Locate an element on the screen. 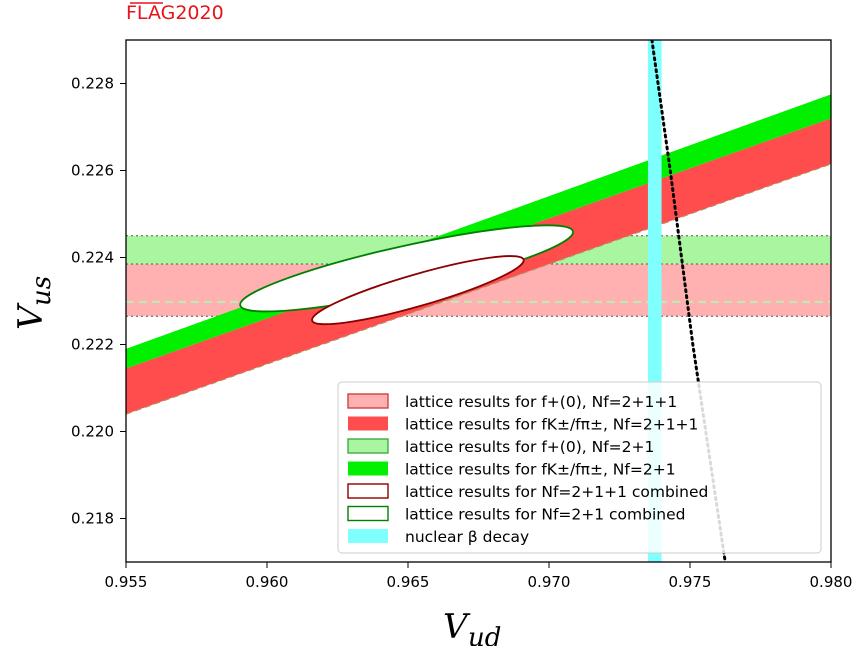  y-tick-label: 0.222 is located at coordinates (92, 345).